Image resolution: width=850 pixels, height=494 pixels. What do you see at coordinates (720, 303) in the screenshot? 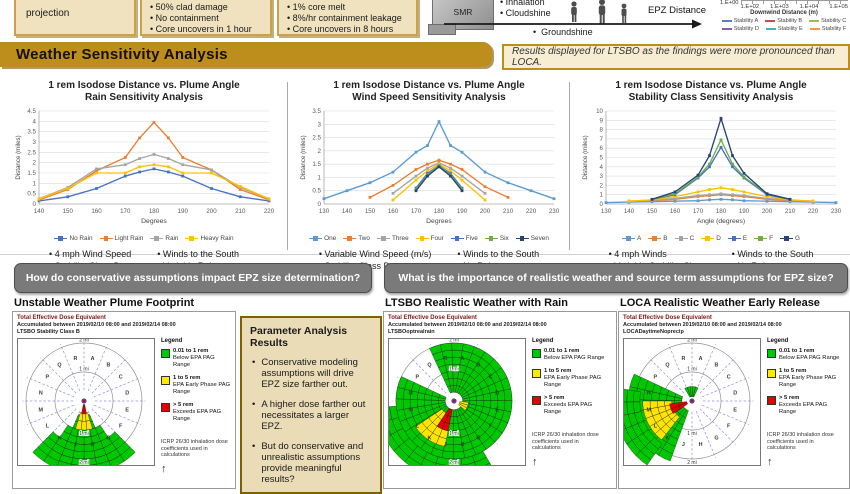
I see `plot-heading-loca: LOCA Realistic Weather Early Release` at bounding box center [720, 303].